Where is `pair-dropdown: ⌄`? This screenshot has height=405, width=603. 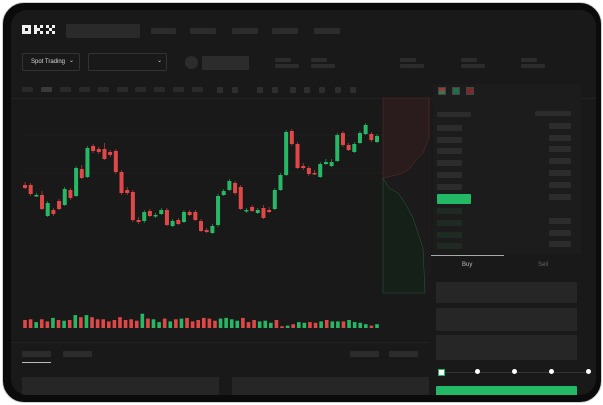
pair-dropdown: ⌄ is located at coordinates (127, 62).